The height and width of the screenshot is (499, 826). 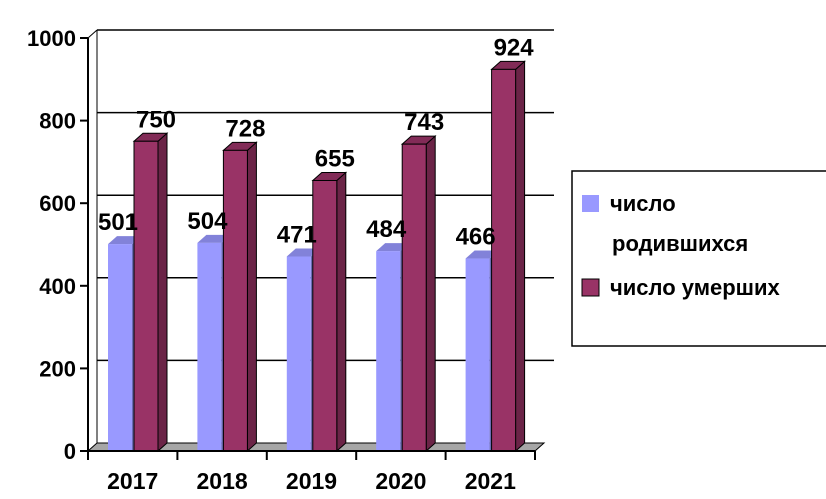 What do you see at coordinates (514, 47) in the screenshot?
I see `data-label-deaths-2021: 924` at bounding box center [514, 47].